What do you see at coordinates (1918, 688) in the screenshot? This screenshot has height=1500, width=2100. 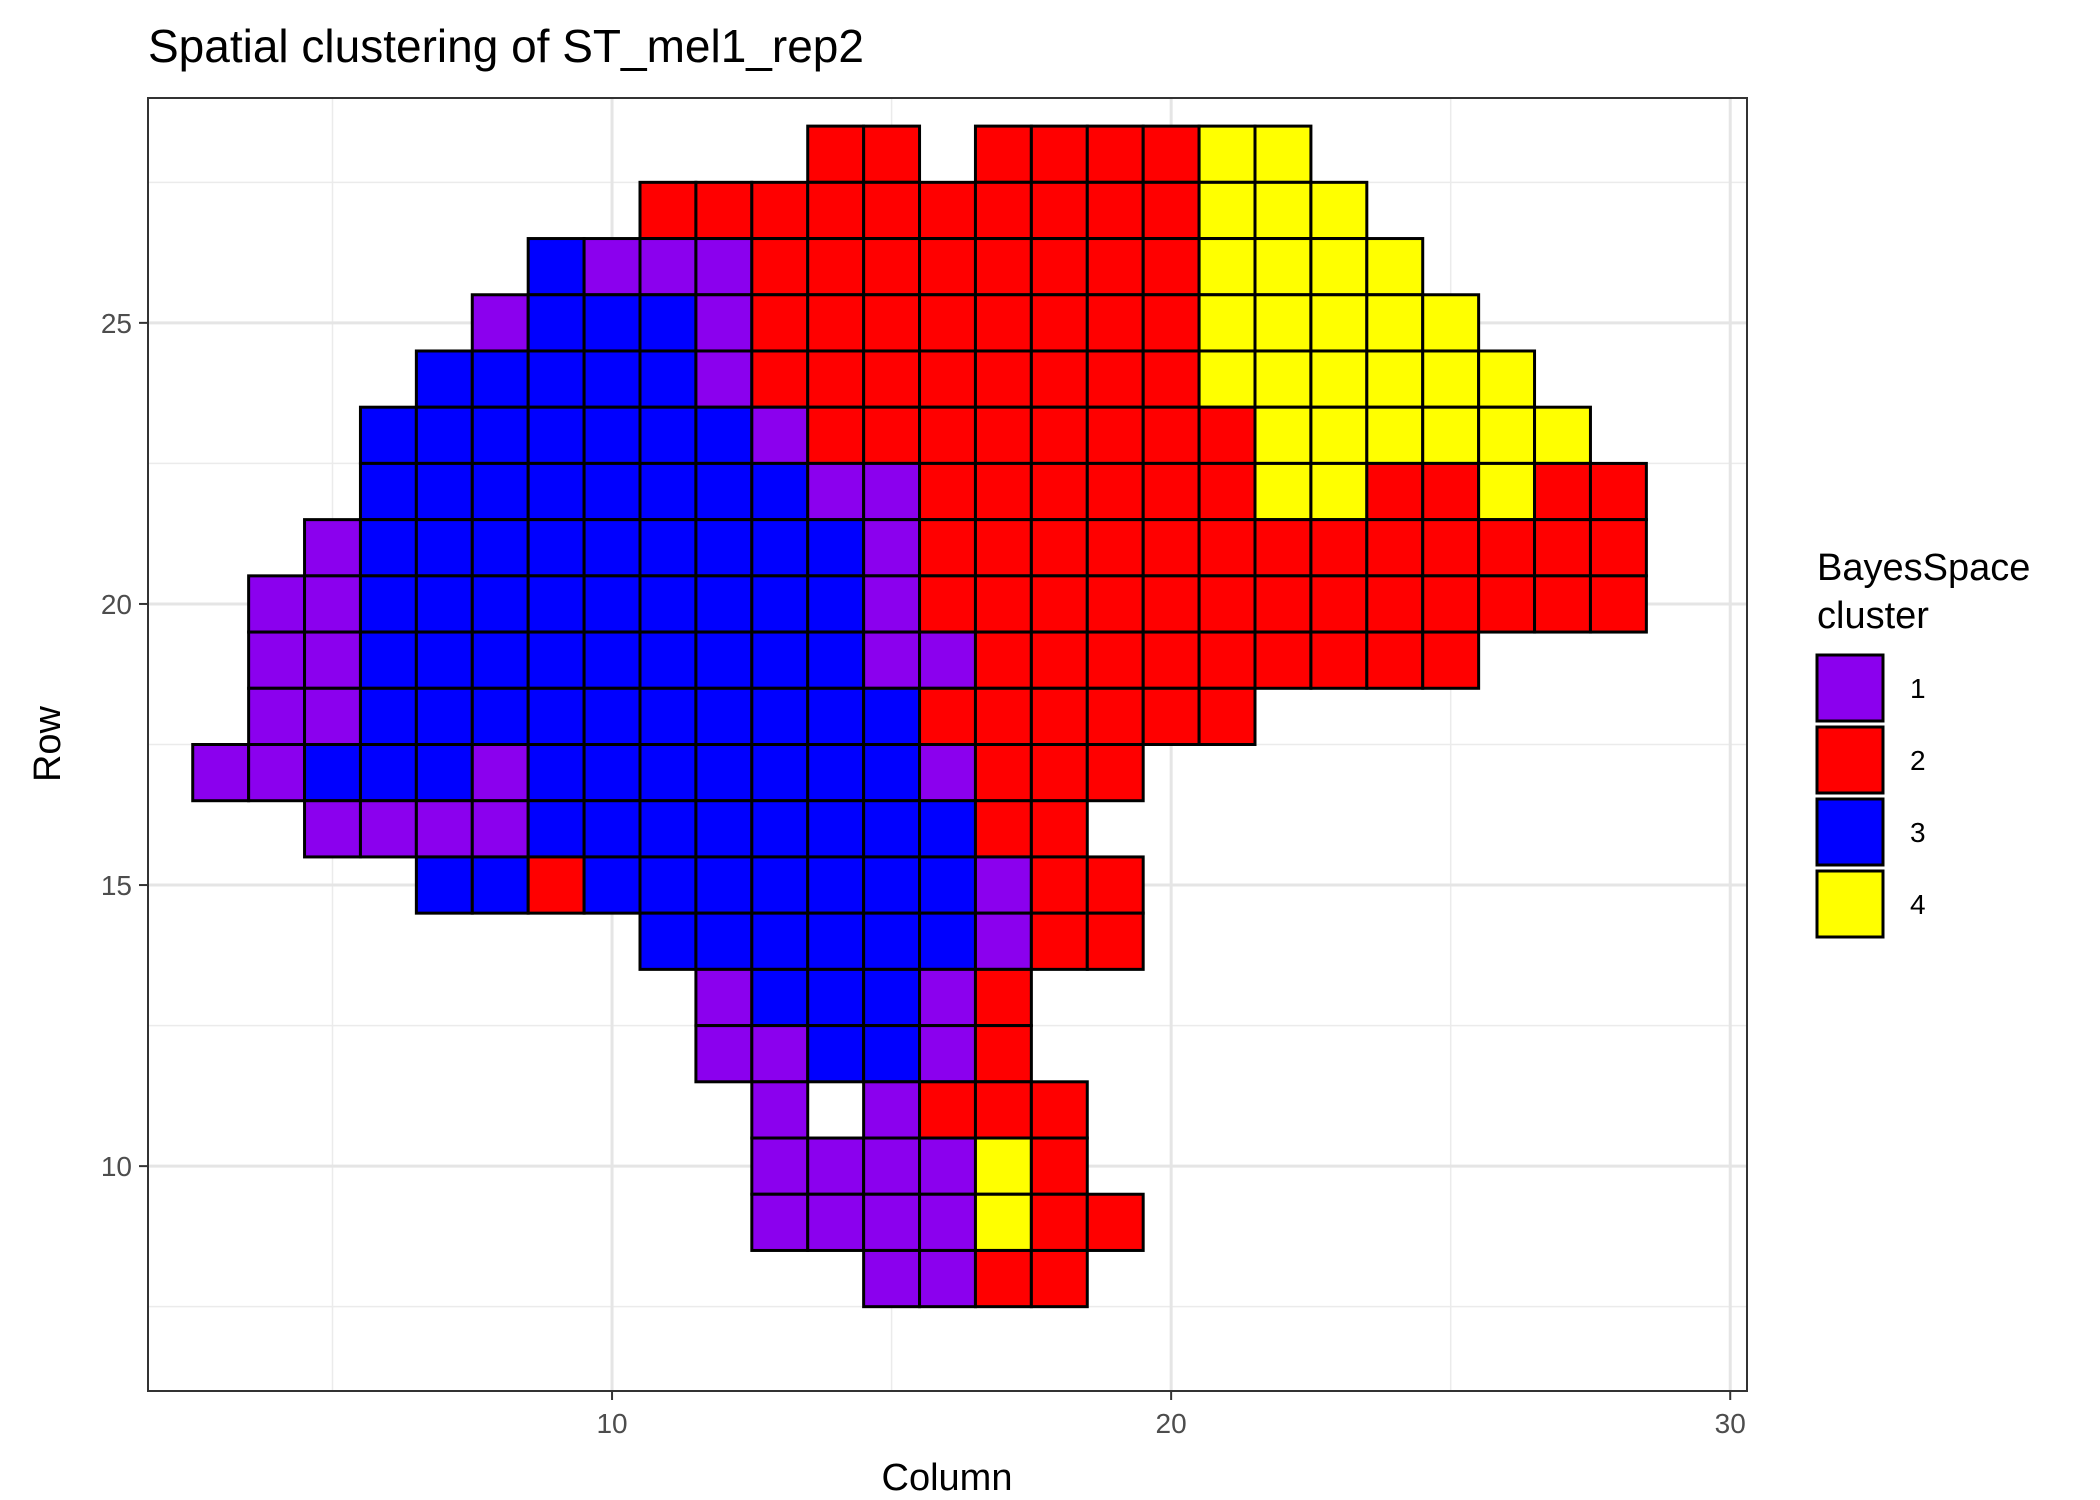 I see `legend-label-1: 1` at bounding box center [1918, 688].